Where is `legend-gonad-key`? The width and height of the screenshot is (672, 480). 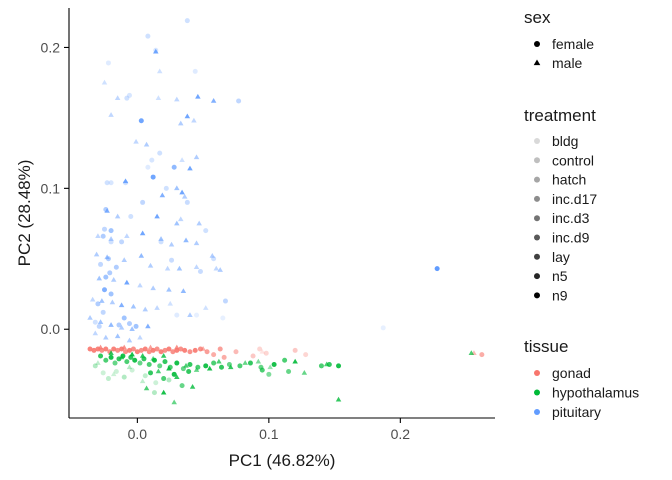
legend-gonad-key is located at coordinates (537, 373).